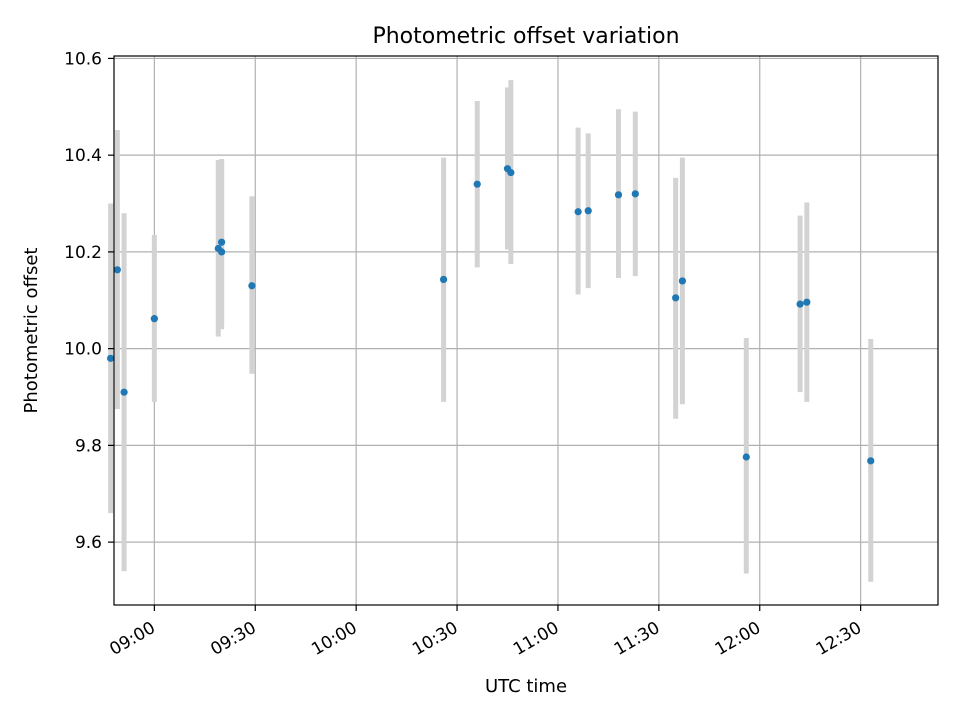 The width and height of the screenshot is (960, 720). What do you see at coordinates (526, 686) in the screenshot?
I see `x-axis-label: UTC time` at bounding box center [526, 686].